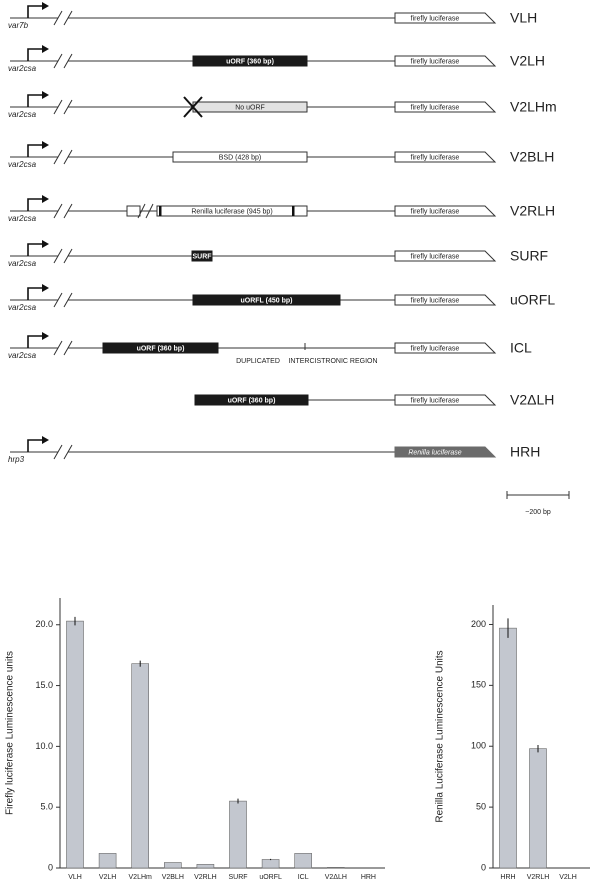  Describe the element at coordinates (532, 211) in the screenshot. I see `construct-name: V2RLH` at that location.